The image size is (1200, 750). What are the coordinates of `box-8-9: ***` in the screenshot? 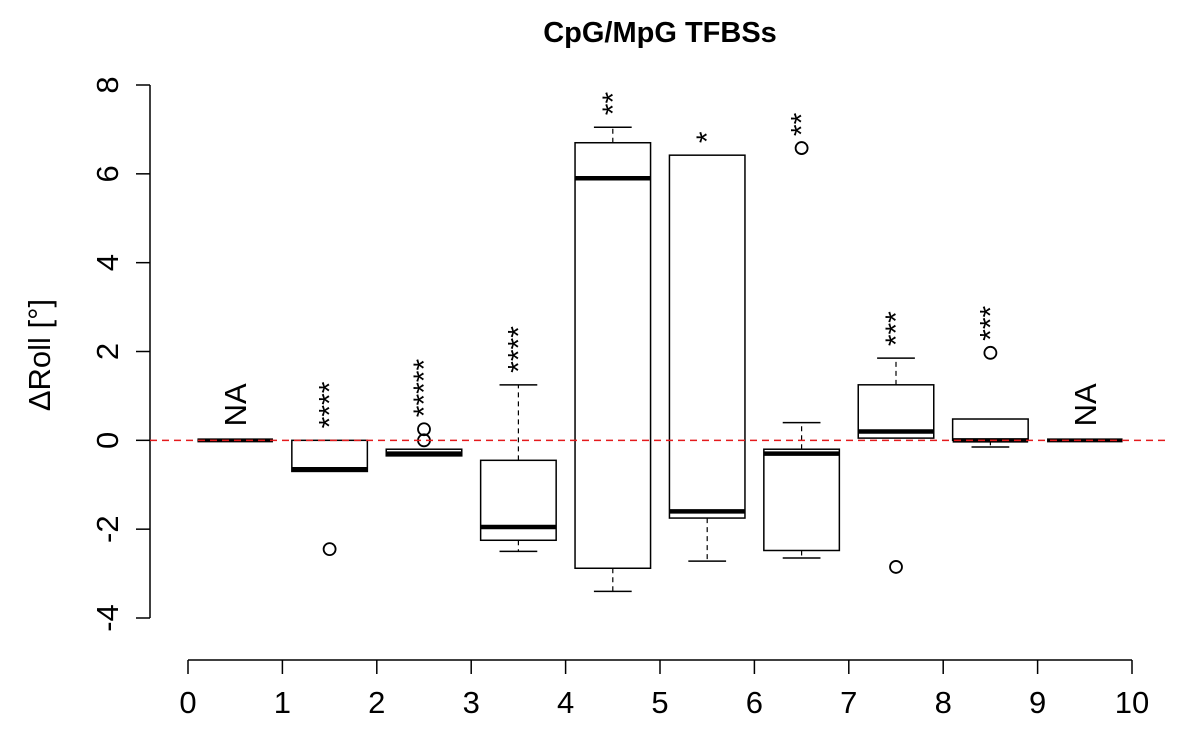 It's located at (990, 376).